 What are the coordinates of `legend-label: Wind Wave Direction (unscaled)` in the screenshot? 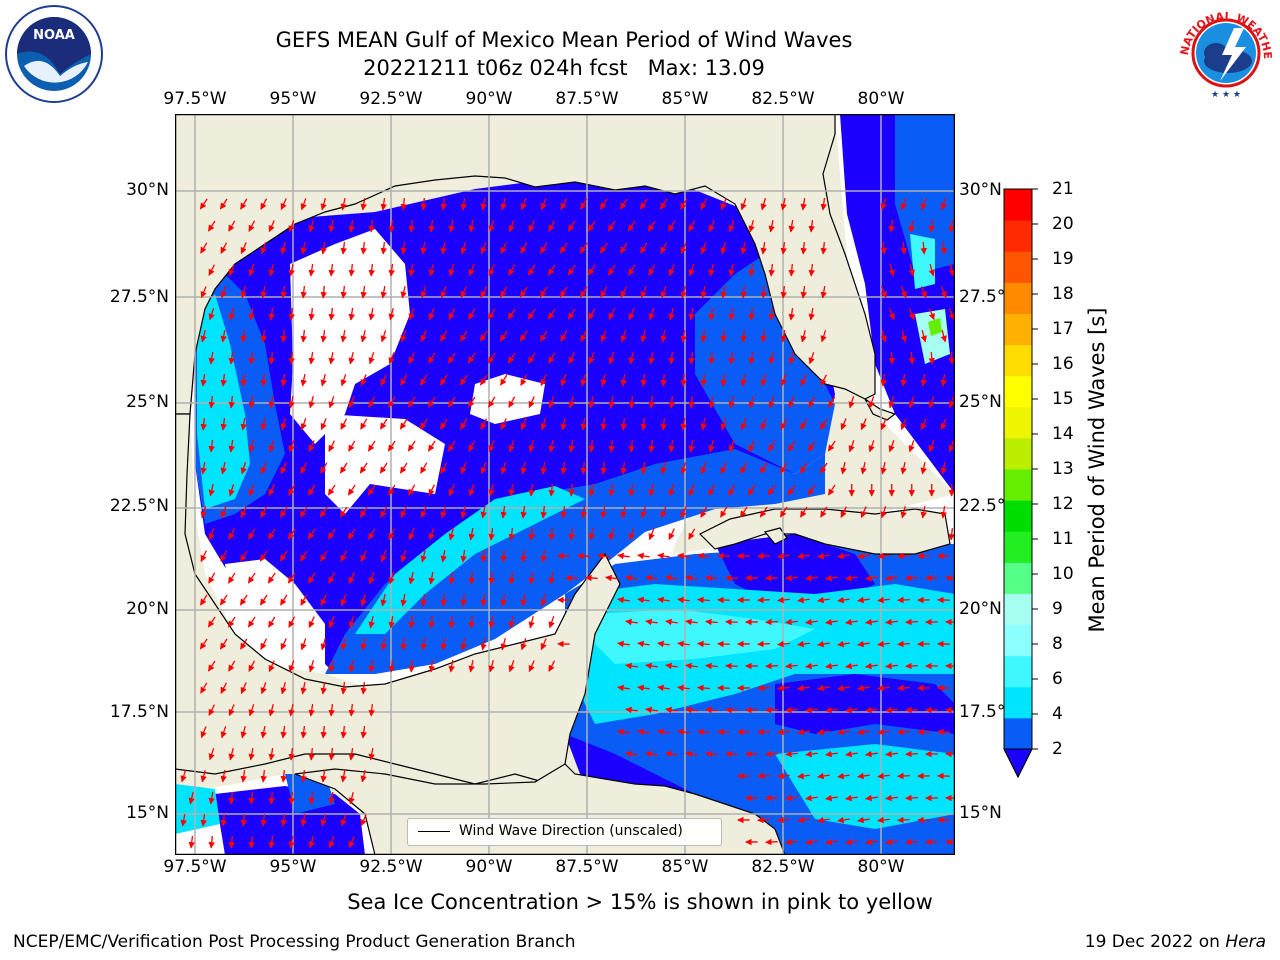 It's located at (571, 831).